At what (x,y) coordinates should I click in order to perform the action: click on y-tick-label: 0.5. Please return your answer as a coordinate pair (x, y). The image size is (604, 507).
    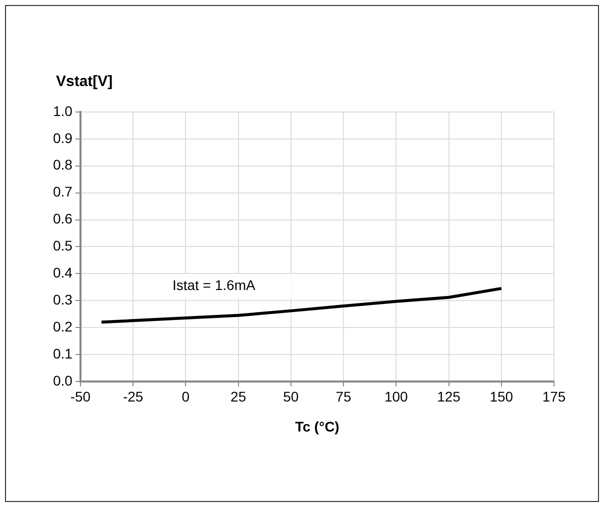
    Looking at the image, I should click on (62, 246).